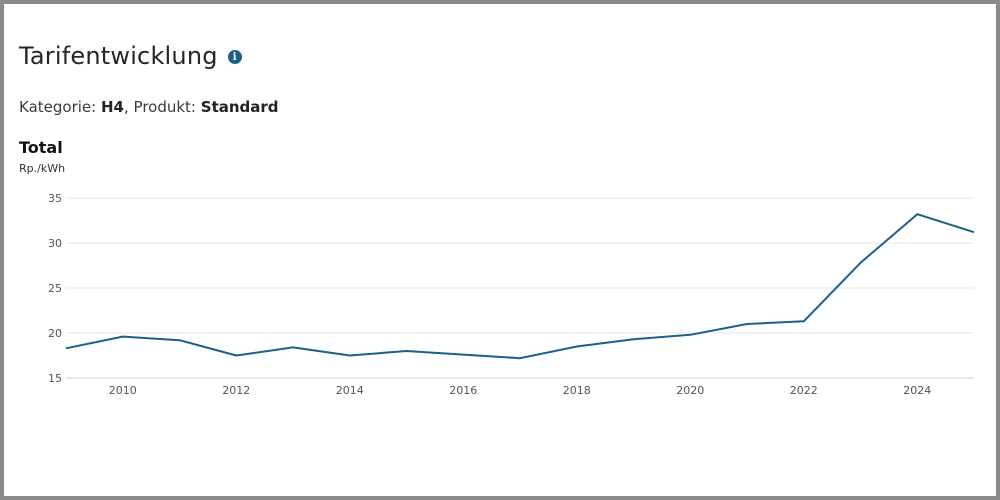  What do you see at coordinates (55, 198) in the screenshot?
I see `y-tick-label: 35` at bounding box center [55, 198].